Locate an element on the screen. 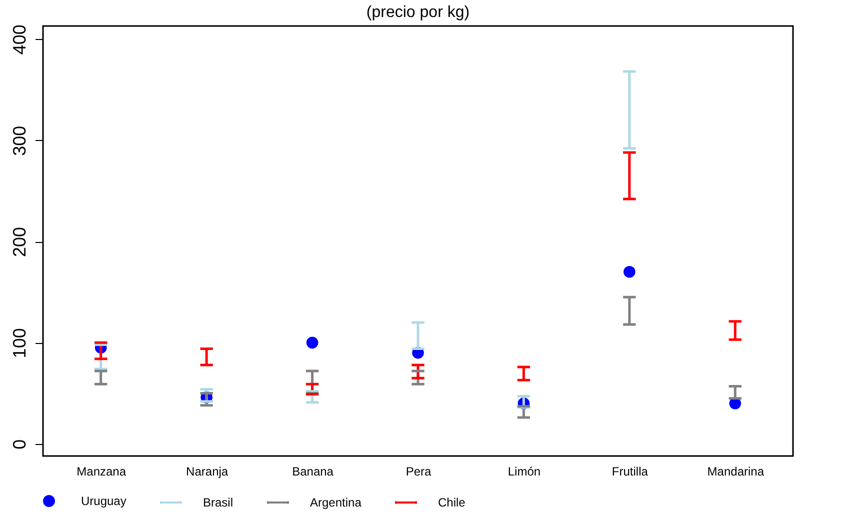 This screenshot has height=522, width=848. x-tick-label: Manzana is located at coordinates (101, 471).